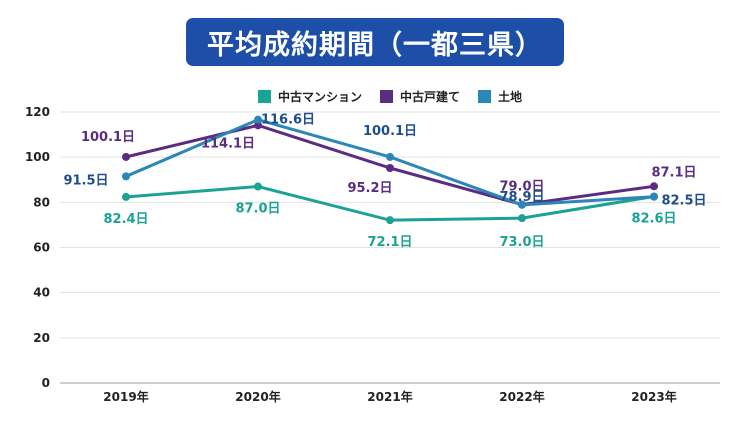 The height and width of the screenshot is (421, 750). Describe the element at coordinates (125, 396) in the screenshot. I see `x-tick-label: 2019年` at that location.